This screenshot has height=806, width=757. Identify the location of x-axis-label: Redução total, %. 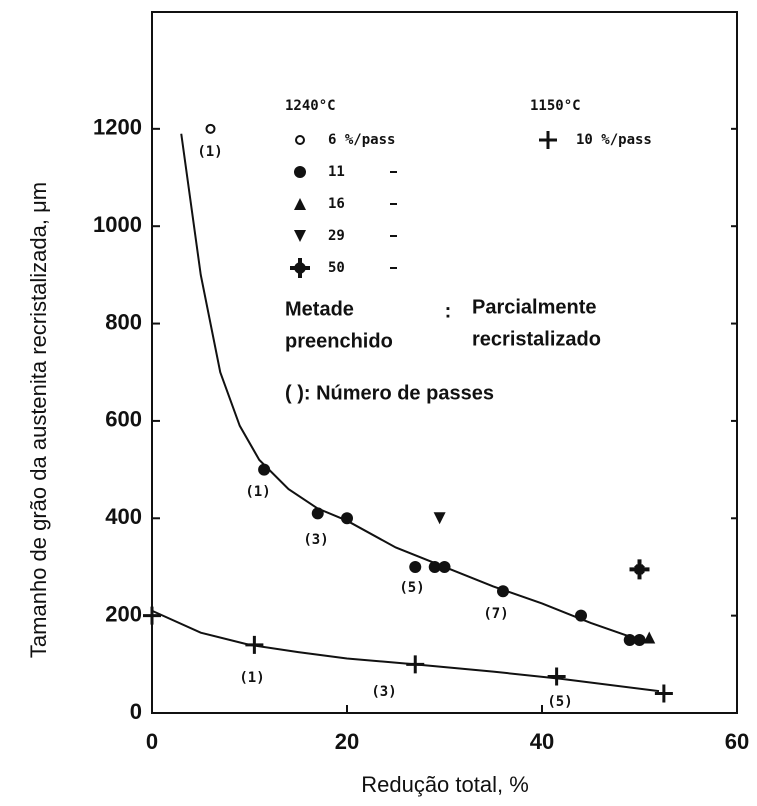
(445, 784).